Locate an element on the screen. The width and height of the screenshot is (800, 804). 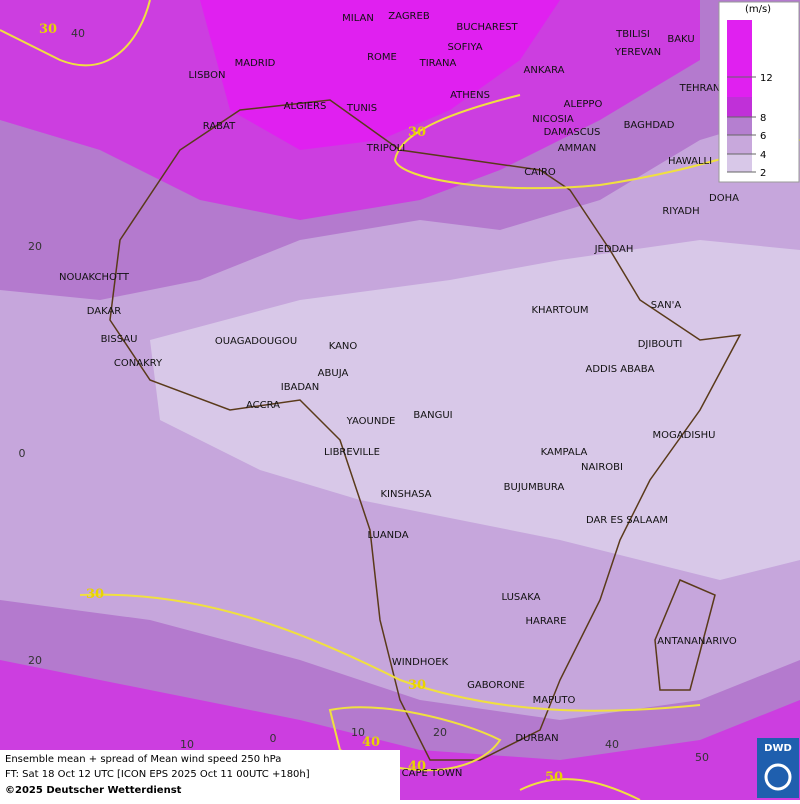
city-label: ADDIS ABABA is located at coordinates (620, 369).